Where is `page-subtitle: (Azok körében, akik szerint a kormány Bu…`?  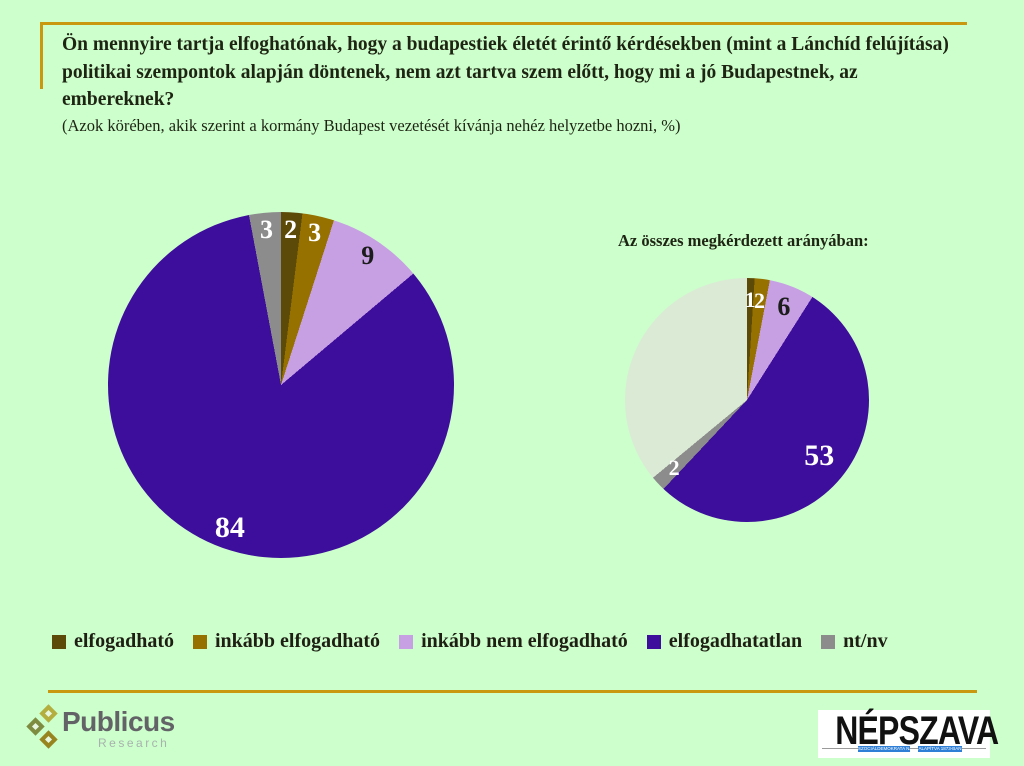 page-subtitle: (Azok körében, akik szerint a kormány Bu… is located at coordinates (371, 125).